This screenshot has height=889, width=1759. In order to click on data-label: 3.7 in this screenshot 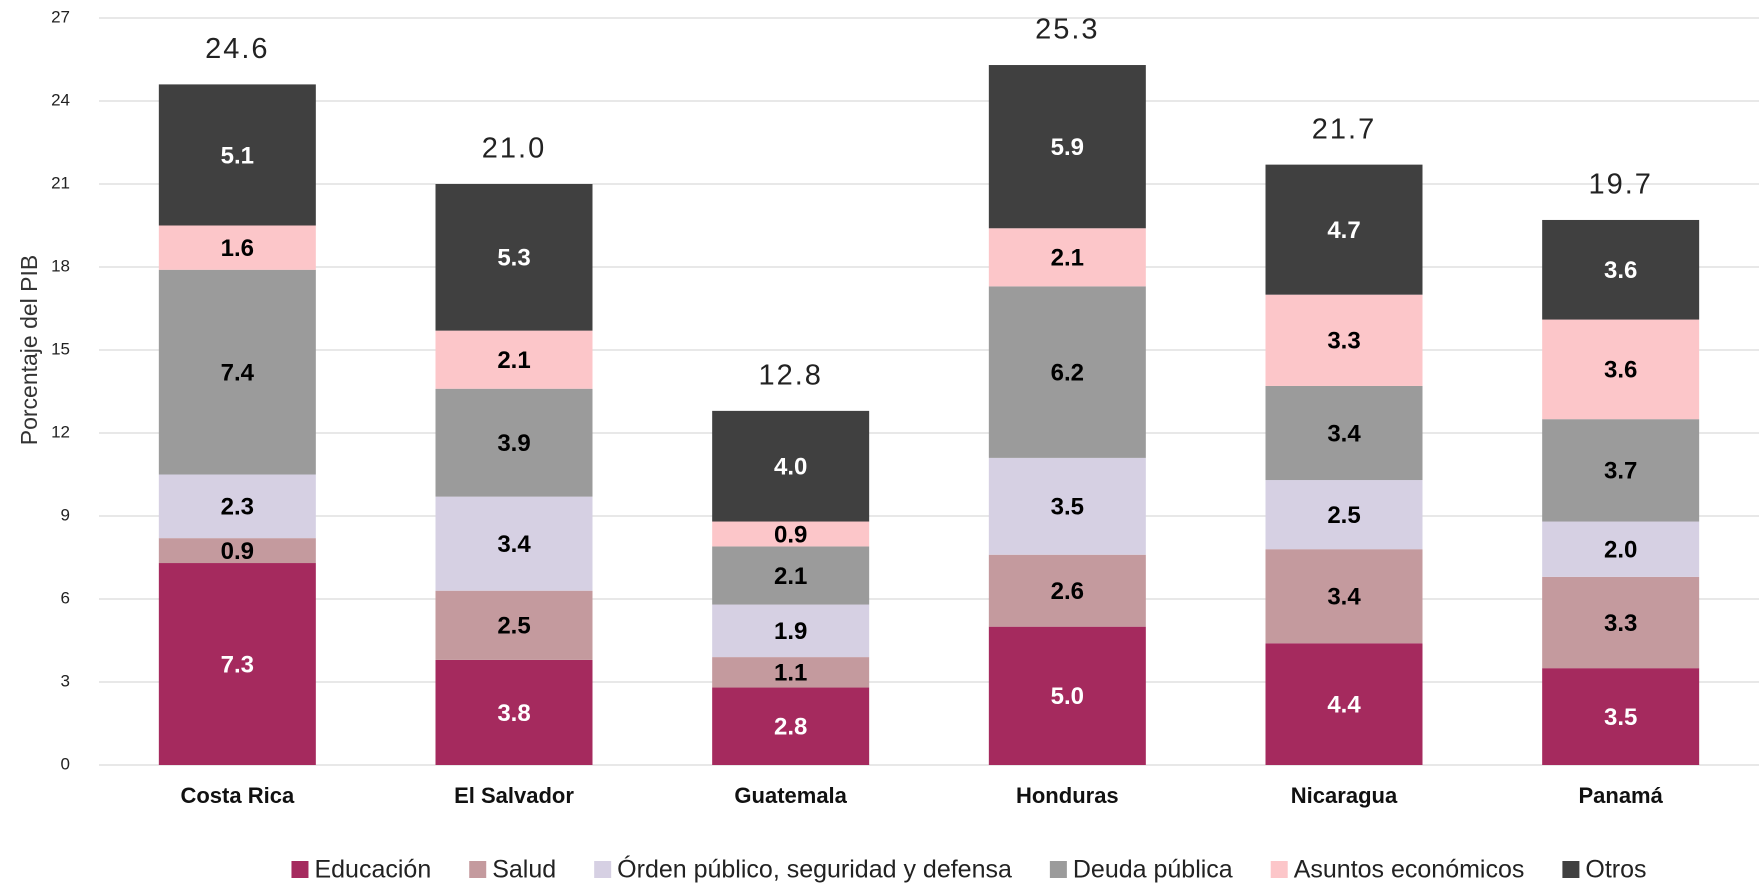, I will do `click(1620, 471)`.